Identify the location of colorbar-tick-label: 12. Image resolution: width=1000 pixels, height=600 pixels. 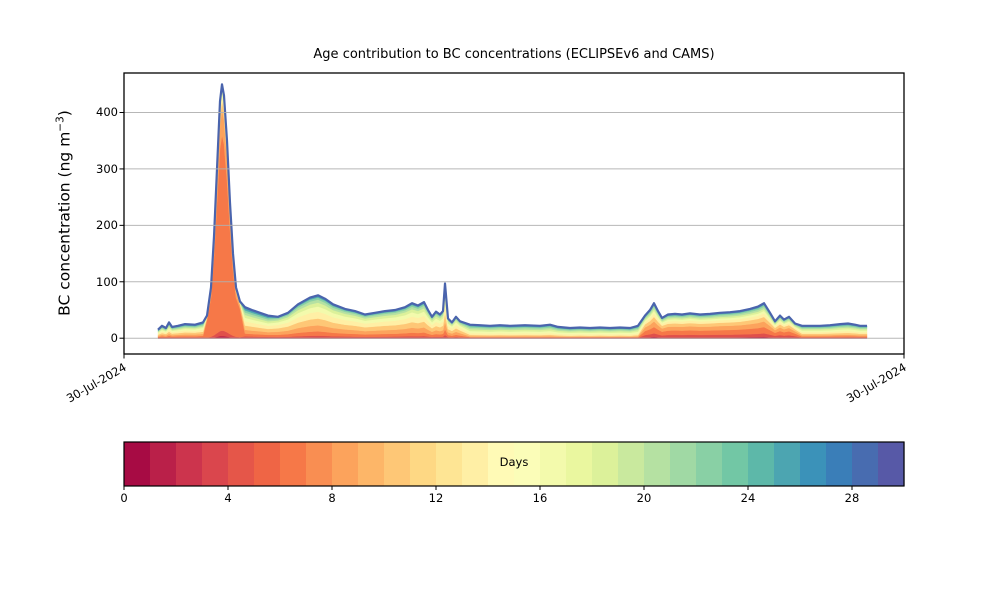
(436, 498).